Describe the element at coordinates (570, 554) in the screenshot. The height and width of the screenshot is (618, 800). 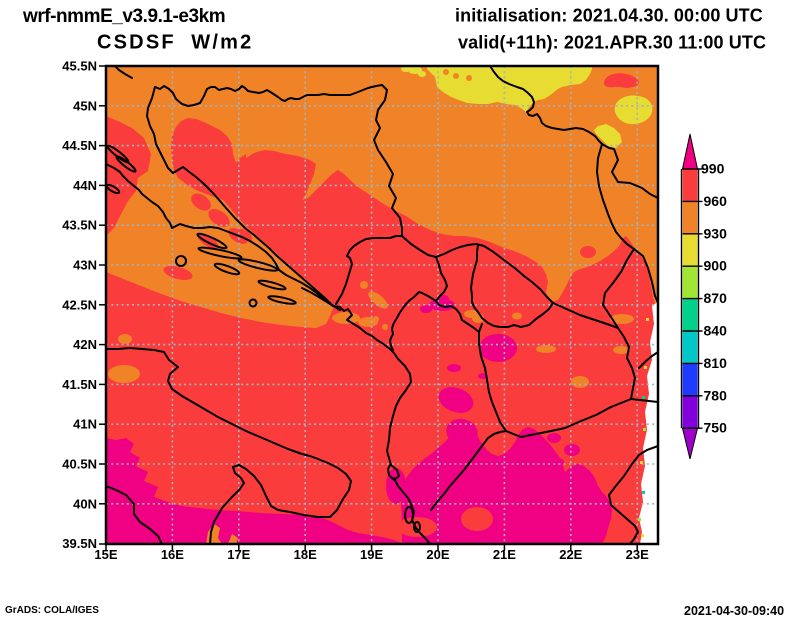
I see `svg-text: 22E` at that location.